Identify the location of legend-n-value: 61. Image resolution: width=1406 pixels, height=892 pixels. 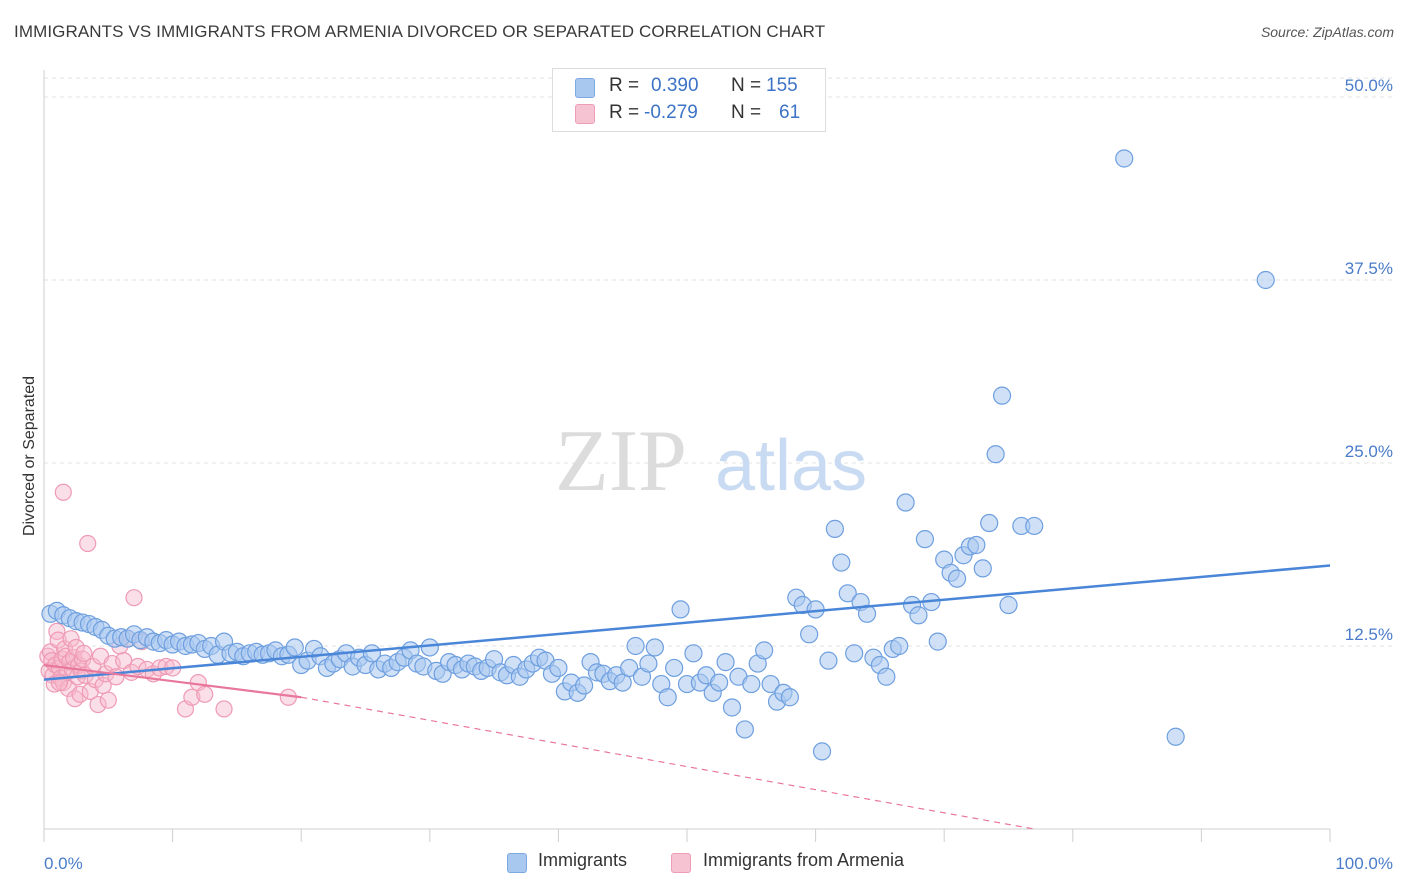
(790, 112).